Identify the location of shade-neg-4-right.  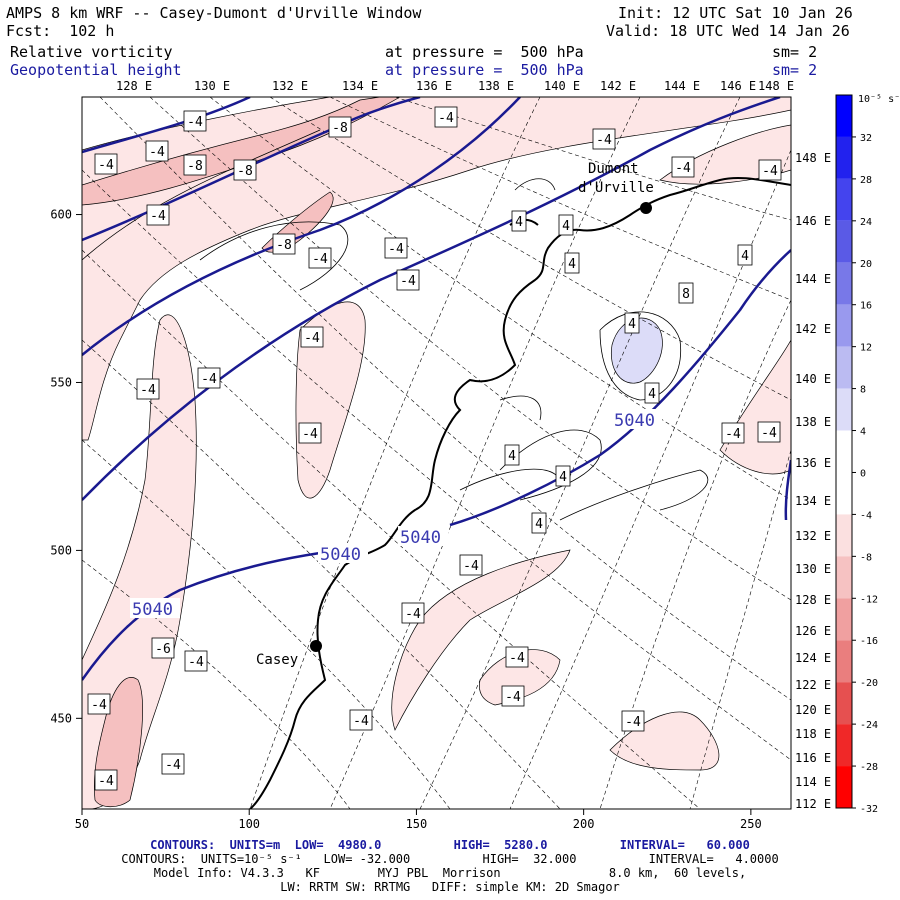
(664, 741).